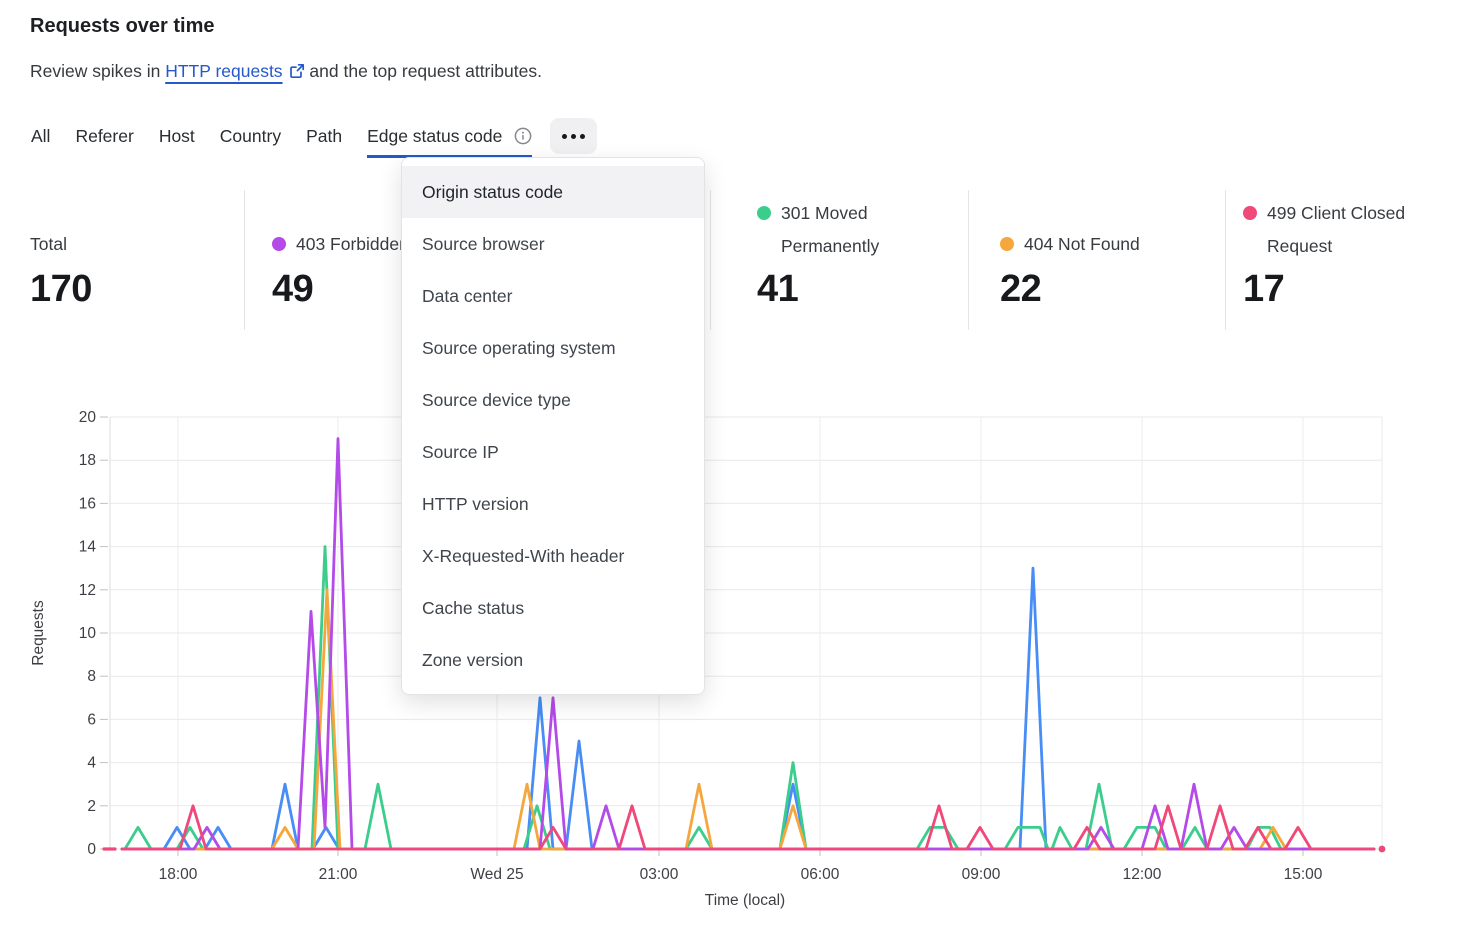  Describe the element at coordinates (352, 244) in the screenshot. I see `stat-403-label: 403 Forbidden` at that location.